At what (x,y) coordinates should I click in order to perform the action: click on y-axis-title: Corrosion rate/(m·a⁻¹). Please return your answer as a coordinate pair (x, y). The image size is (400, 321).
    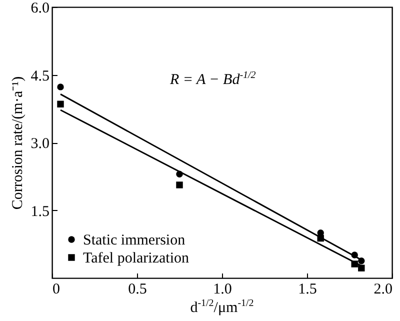
    Looking at the image, I should click on (18, 143).